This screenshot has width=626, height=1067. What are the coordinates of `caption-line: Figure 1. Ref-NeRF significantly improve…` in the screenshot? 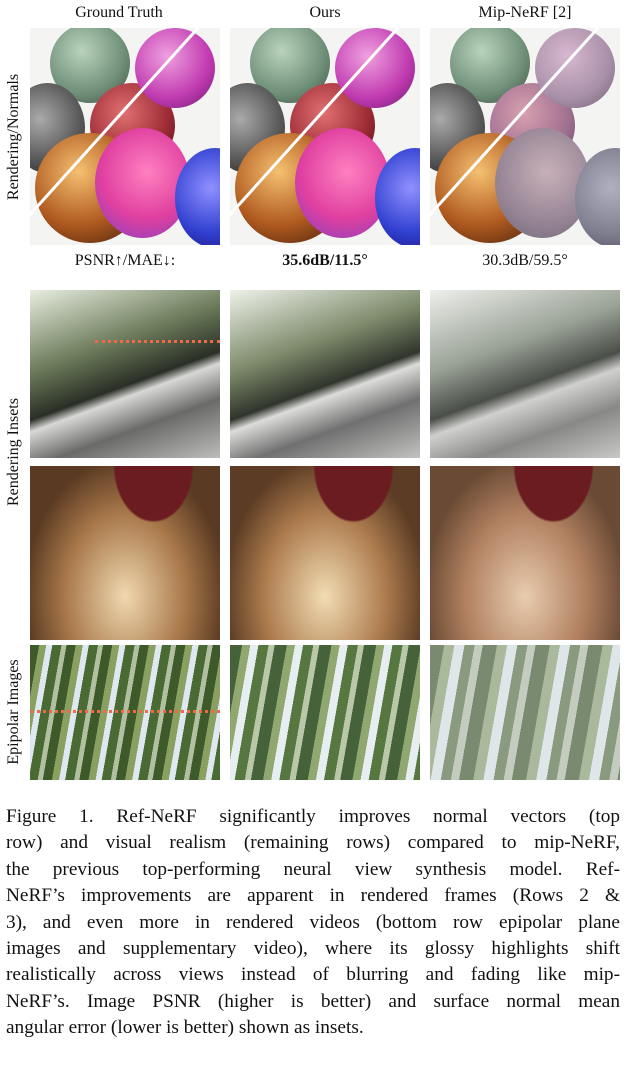 It's located at (313, 816).